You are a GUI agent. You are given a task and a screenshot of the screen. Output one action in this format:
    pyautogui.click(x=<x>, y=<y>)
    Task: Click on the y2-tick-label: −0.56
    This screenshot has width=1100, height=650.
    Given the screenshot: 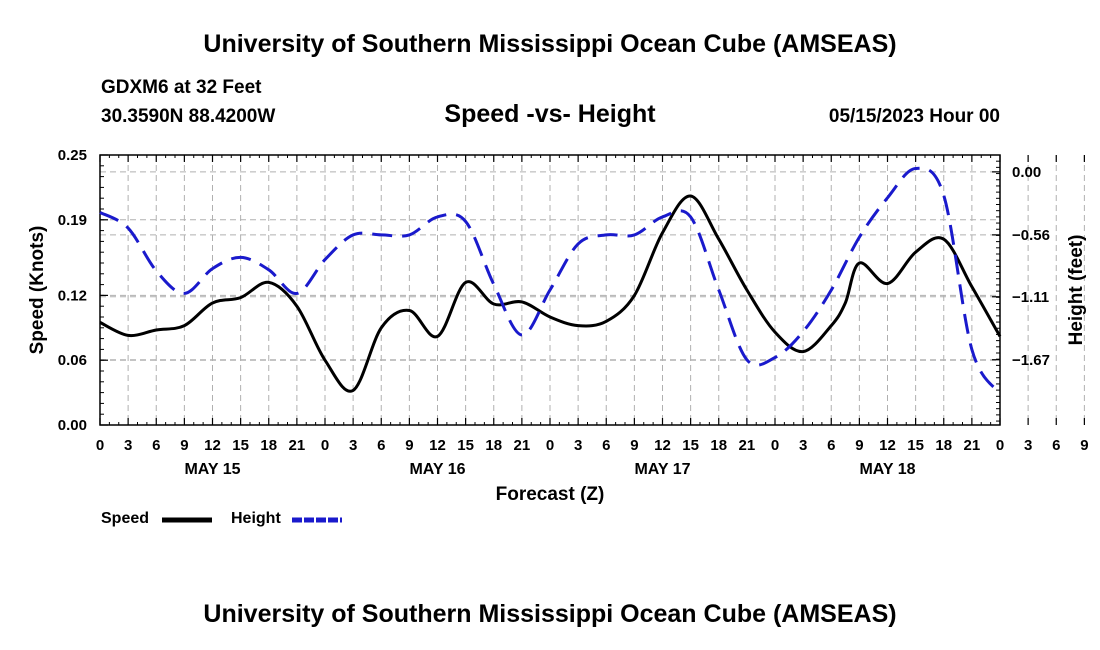 What is the action you would take?
    pyautogui.click(x=1031, y=235)
    